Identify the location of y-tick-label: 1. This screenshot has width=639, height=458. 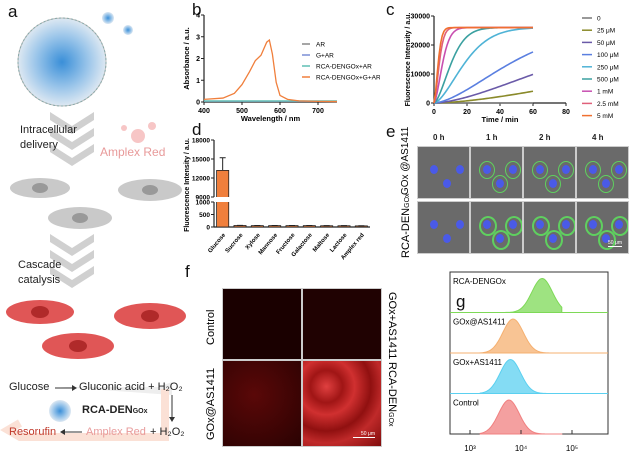
(198, 81).